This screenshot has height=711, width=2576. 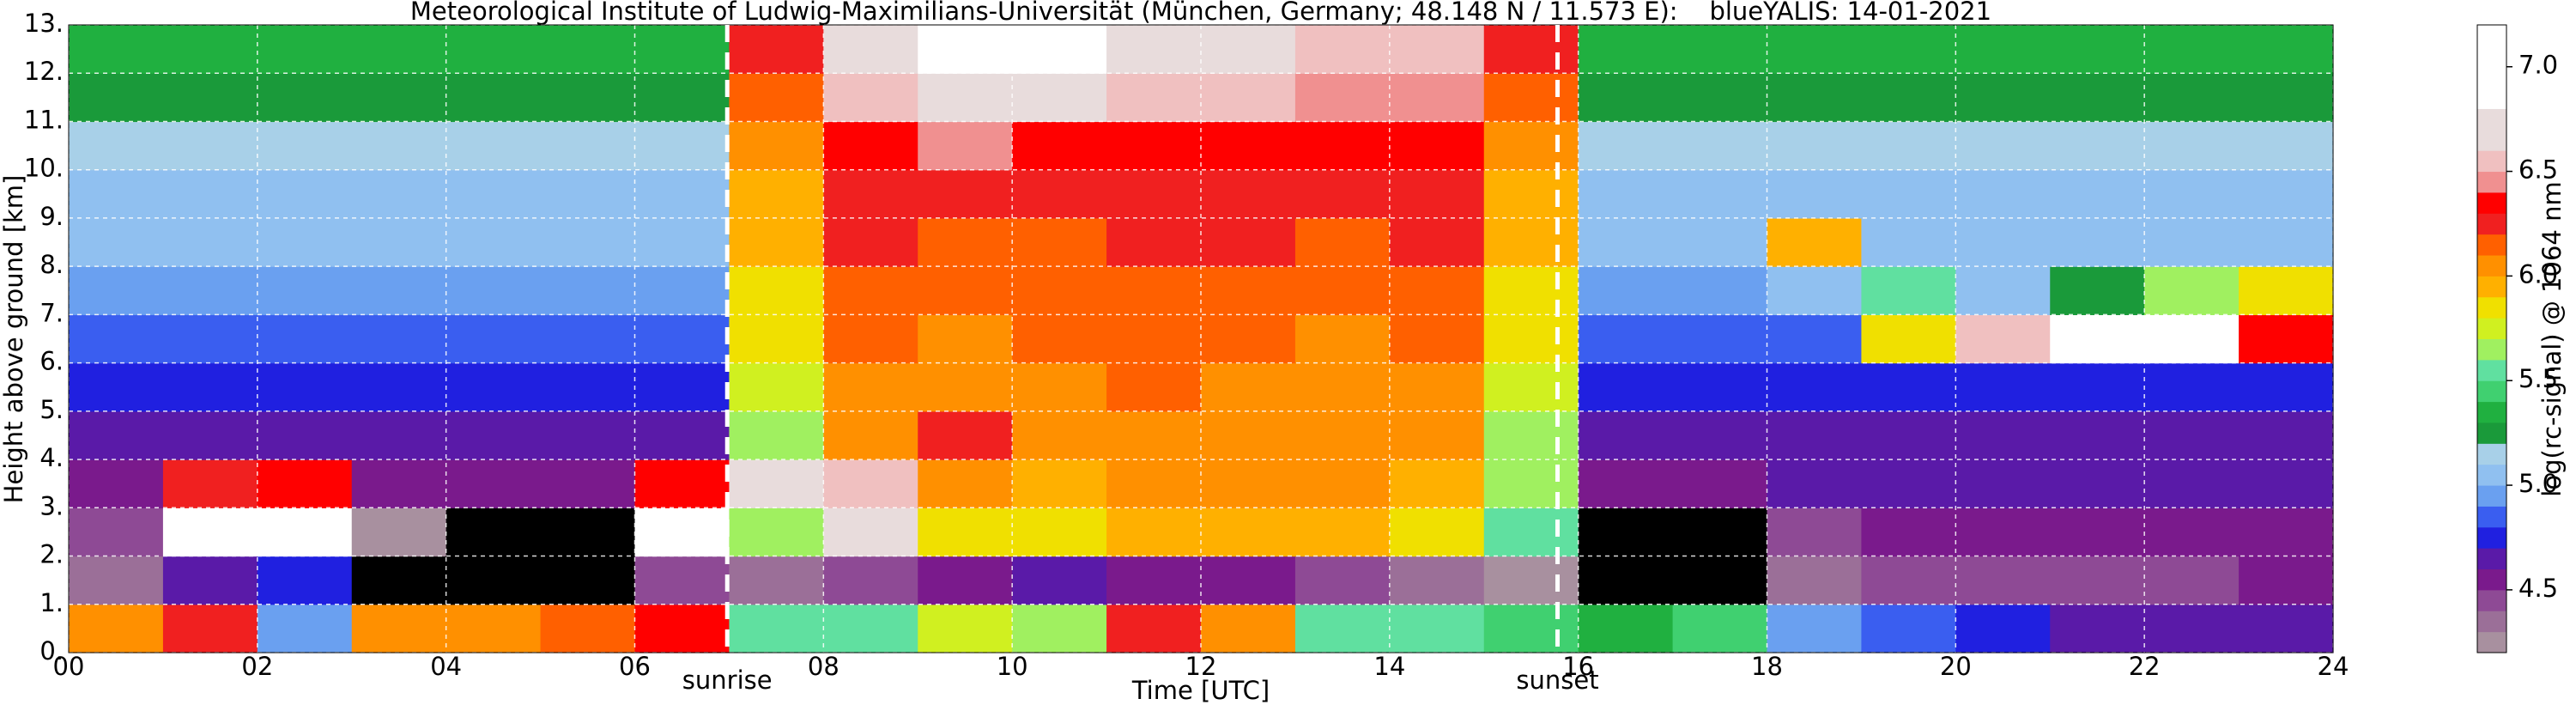 I want to click on y-tick-label: 6., so click(x=51, y=362).